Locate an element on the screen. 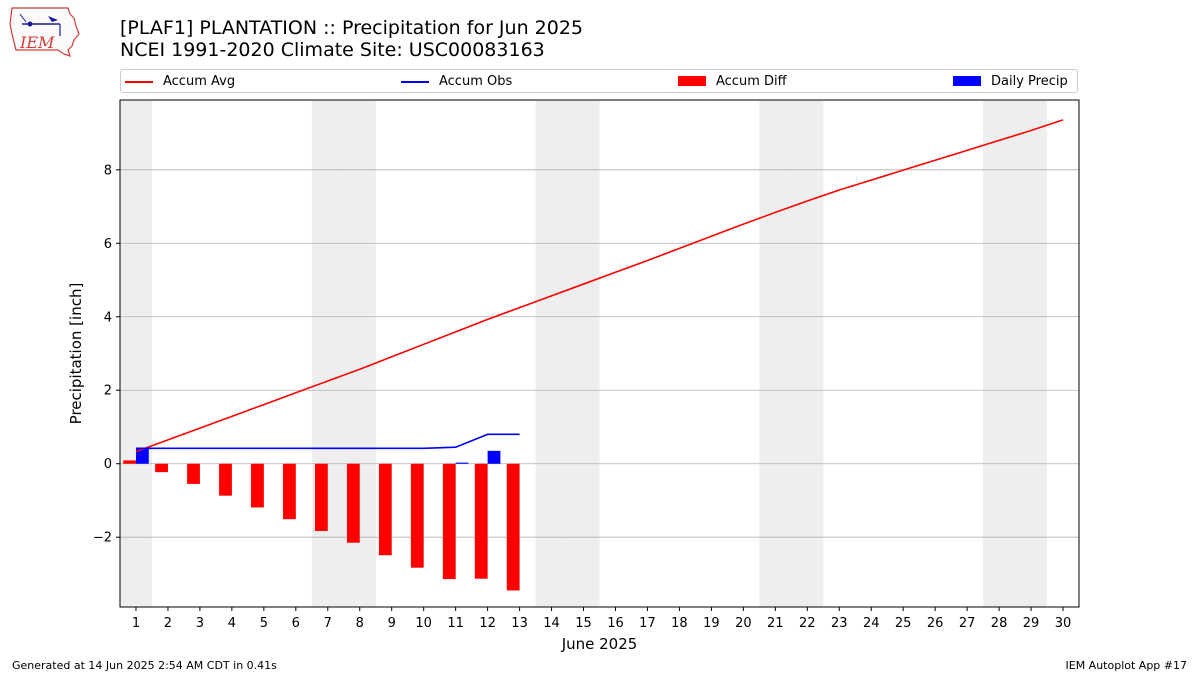 The height and width of the screenshot is (675, 1200). state-outline-icon is located at coordinates (44, 32).